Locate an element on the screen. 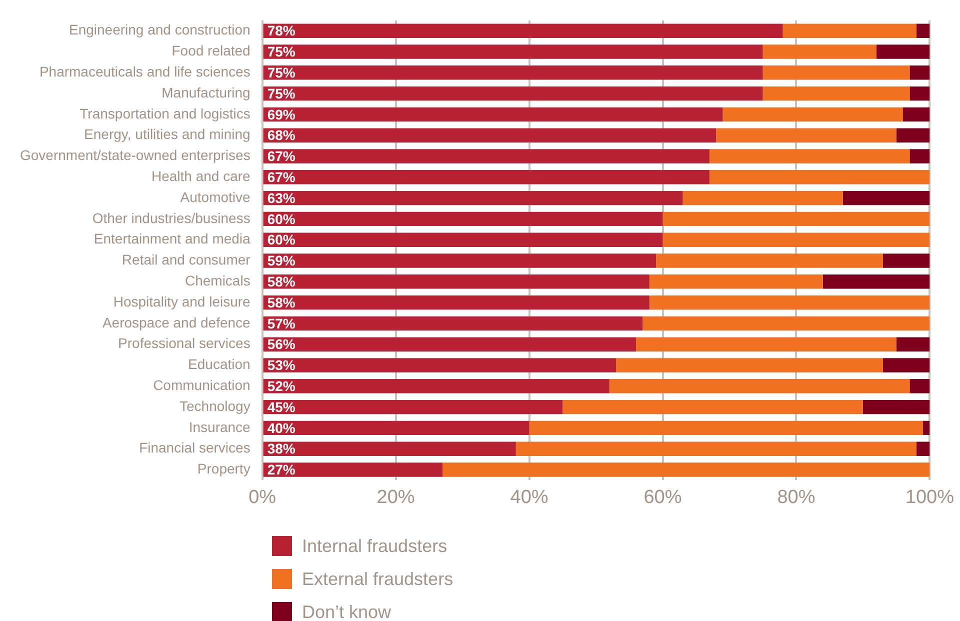 This screenshot has height=621, width=960. y-tick-label: Other industries/business is located at coordinates (171, 218).